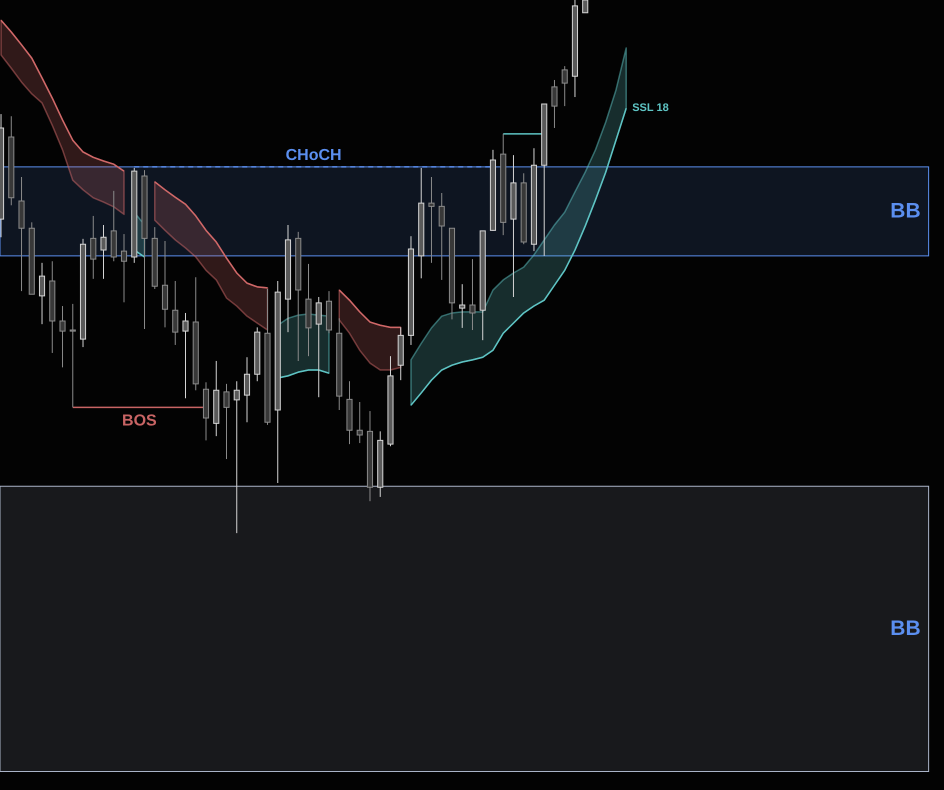 Image resolution: width=944 pixels, height=790 pixels. I want to click on series-label: CHoCH, so click(314, 155).